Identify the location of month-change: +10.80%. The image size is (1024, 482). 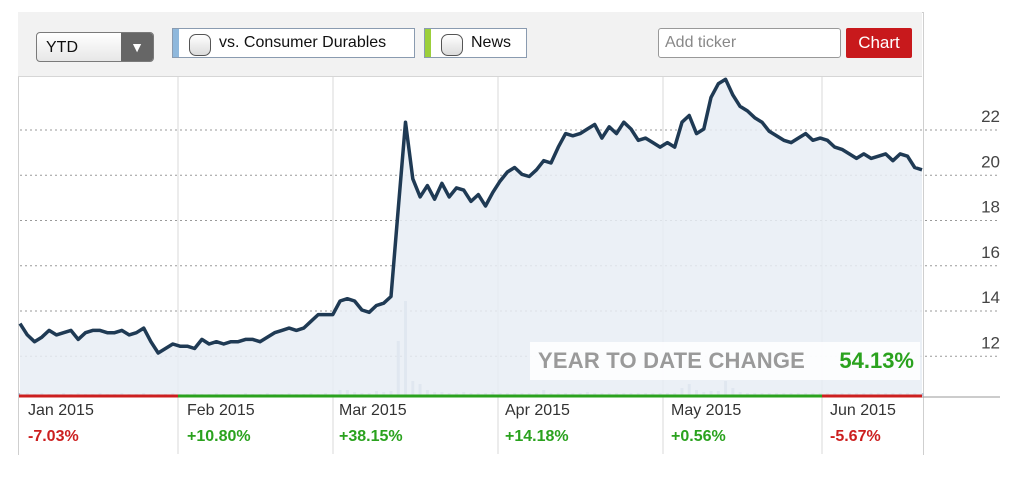
(219, 436).